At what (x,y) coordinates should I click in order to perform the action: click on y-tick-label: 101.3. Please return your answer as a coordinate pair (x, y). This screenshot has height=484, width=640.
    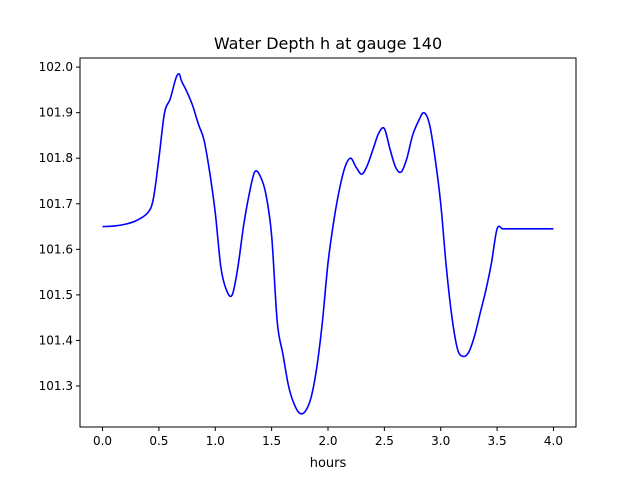
    Looking at the image, I should click on (56, 386).